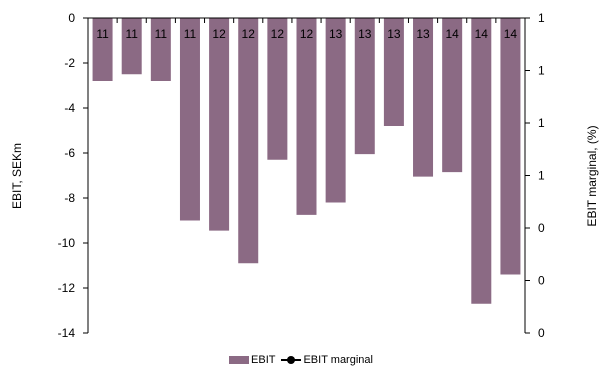  Describe the element at coordinates (67, 288) in the screenshot. I see `y-tick-label: -12` at that location.